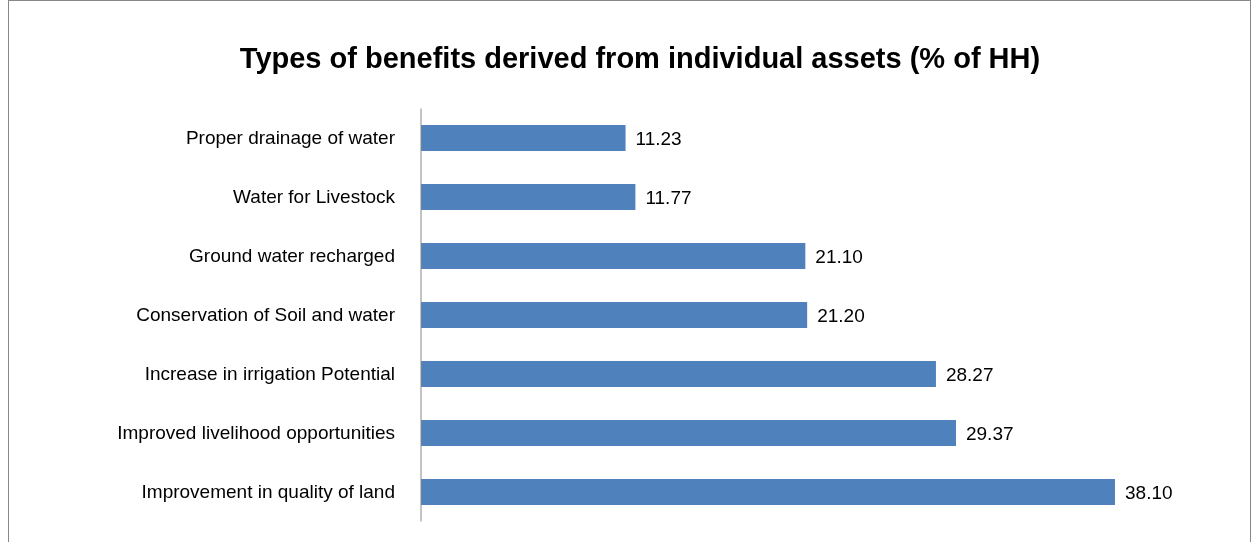  Describe the element at coordinates (1149, 492) in the screenshot. I see `data-label: 38.10` at that location.